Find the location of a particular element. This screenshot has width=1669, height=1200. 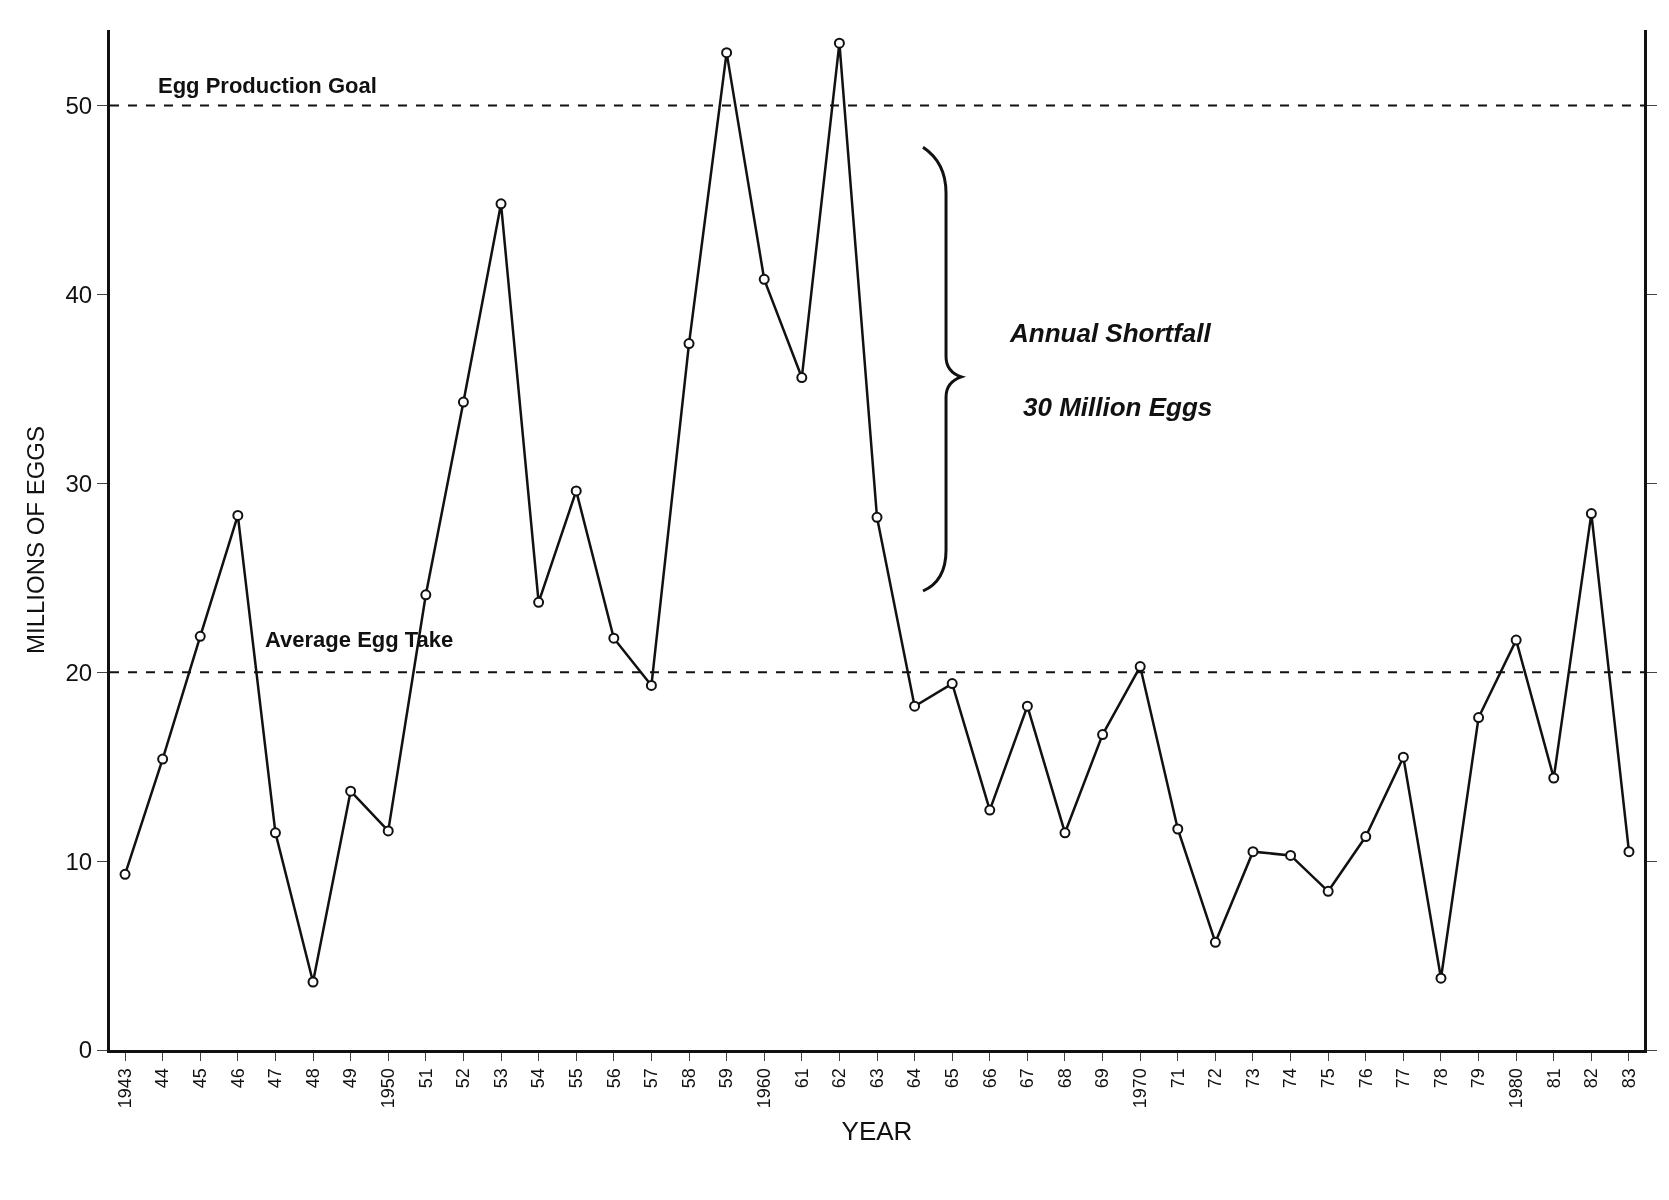

y-tick-label: 30 is located at coordinates (79, 483).